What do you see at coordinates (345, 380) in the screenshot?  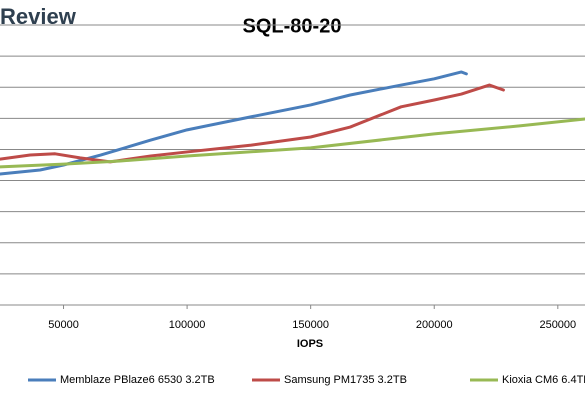 I see `legend-label: Samsung PM1735 3.2TB` at bounding box center [345, 380].